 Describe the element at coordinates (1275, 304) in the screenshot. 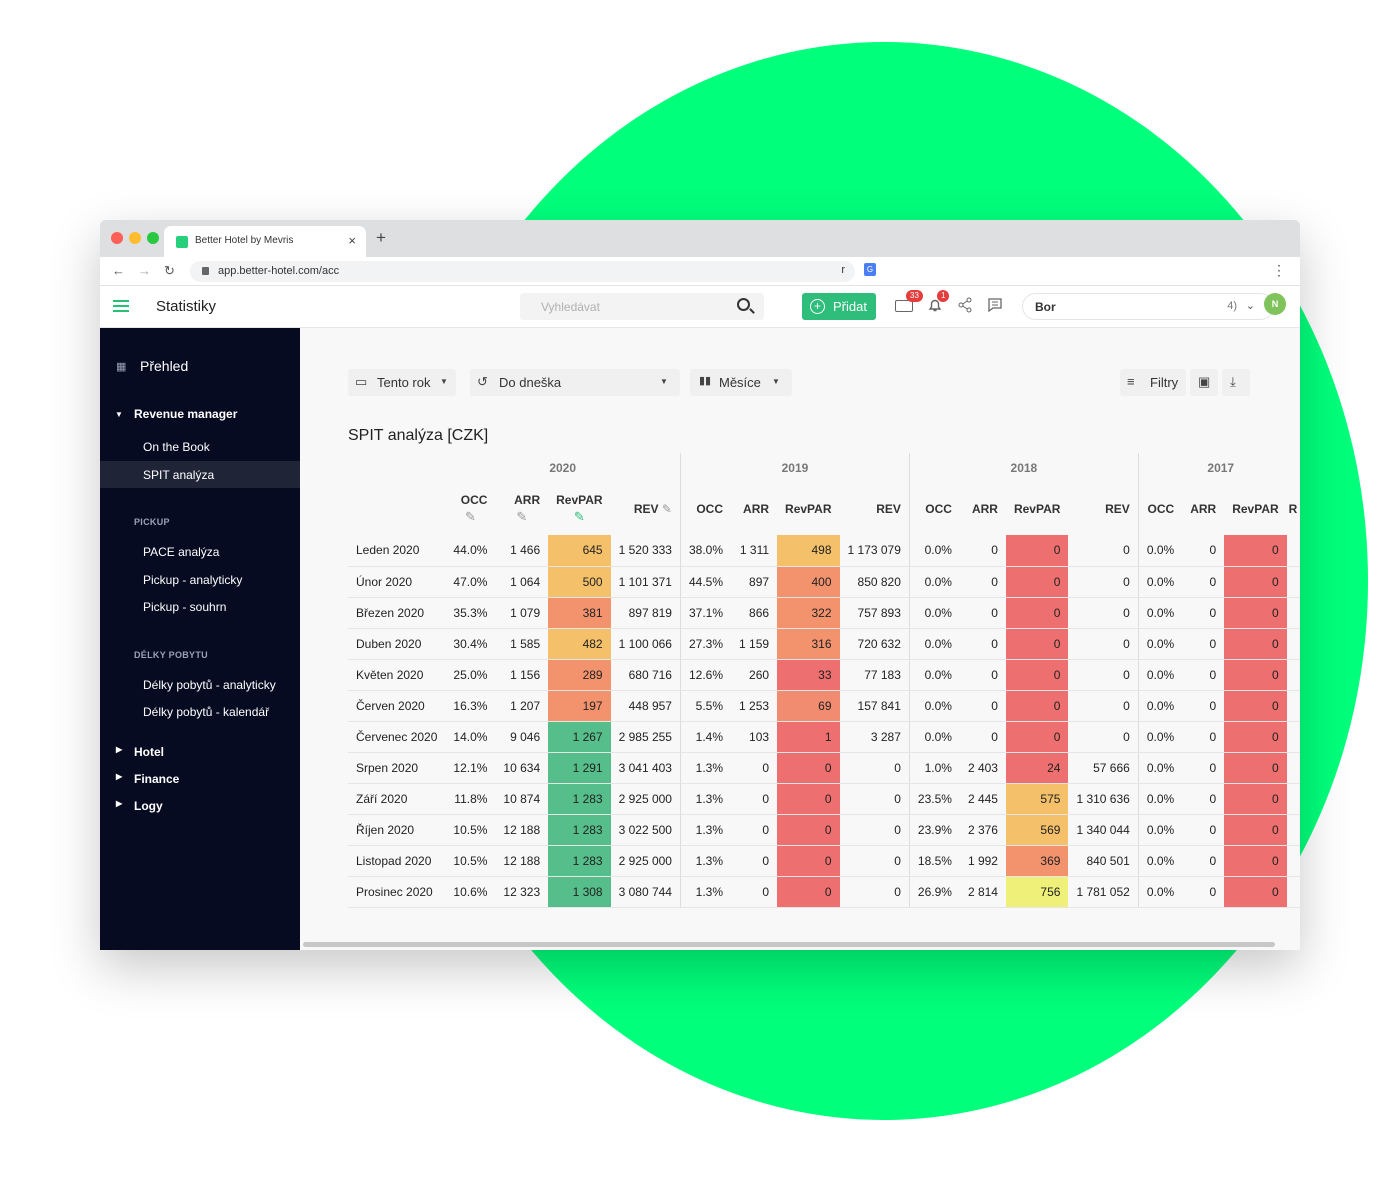

I see `avatar: N` at that location.